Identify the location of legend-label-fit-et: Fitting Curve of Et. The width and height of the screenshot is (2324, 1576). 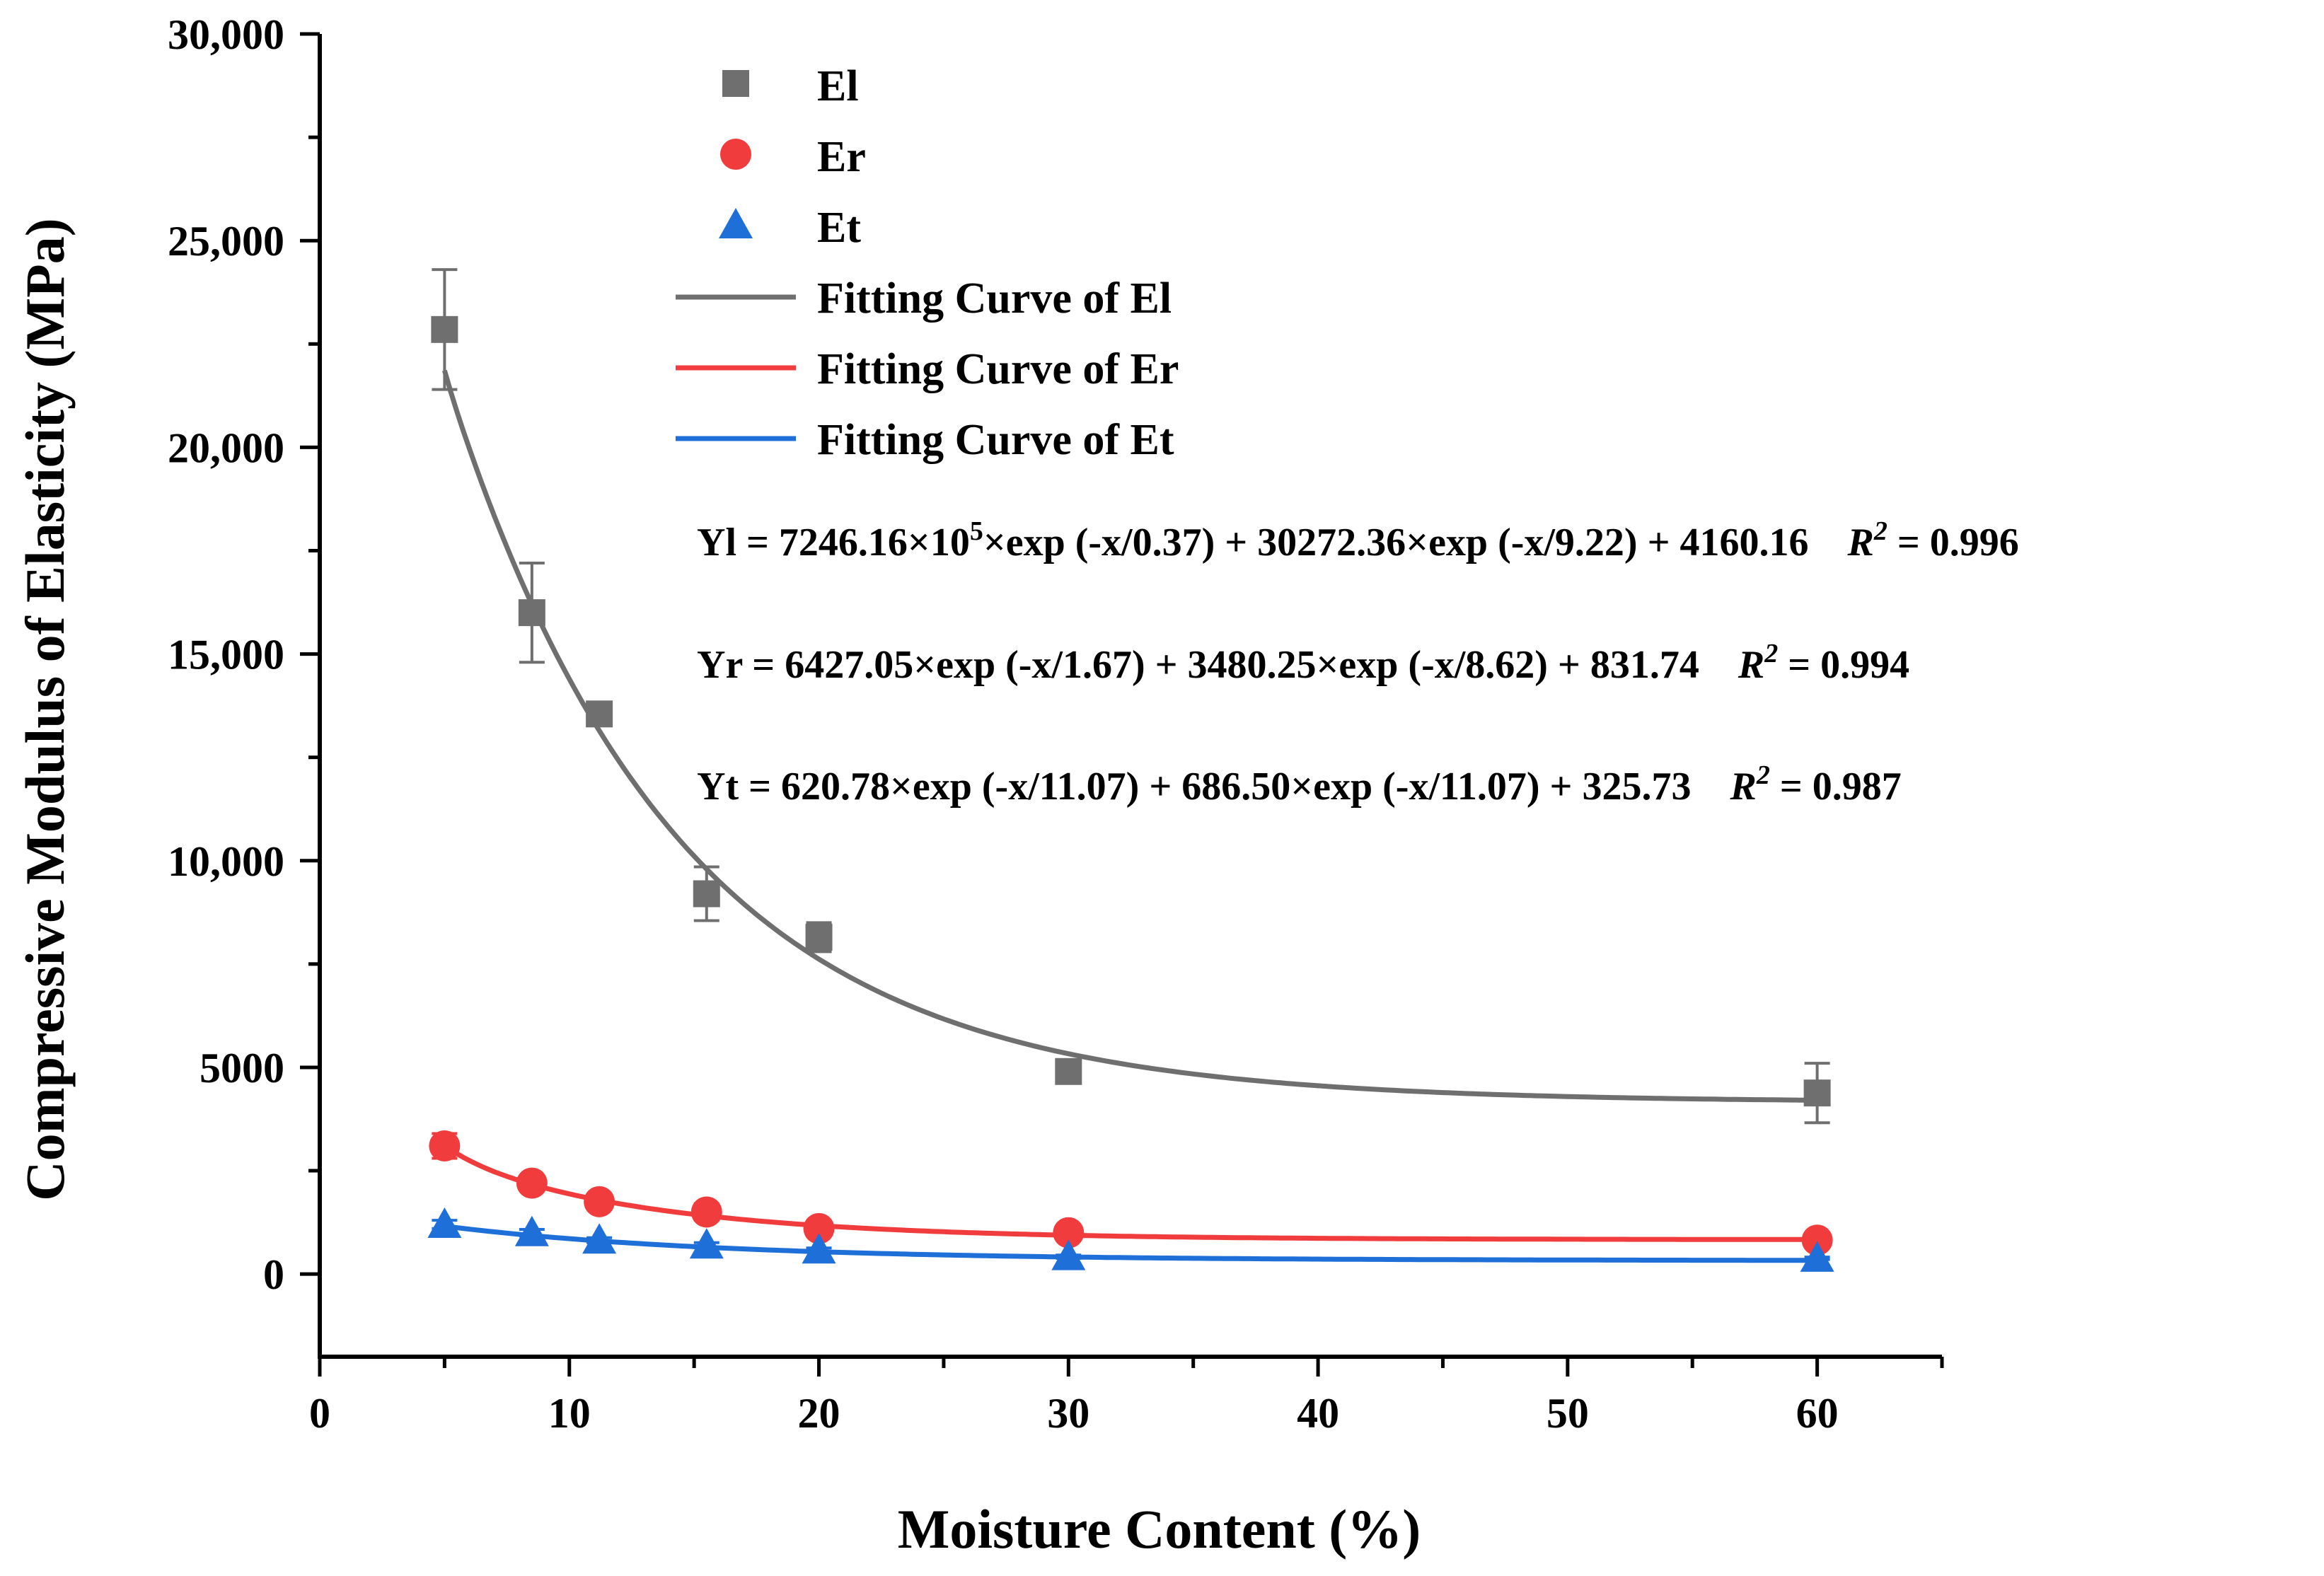
(995, 440).